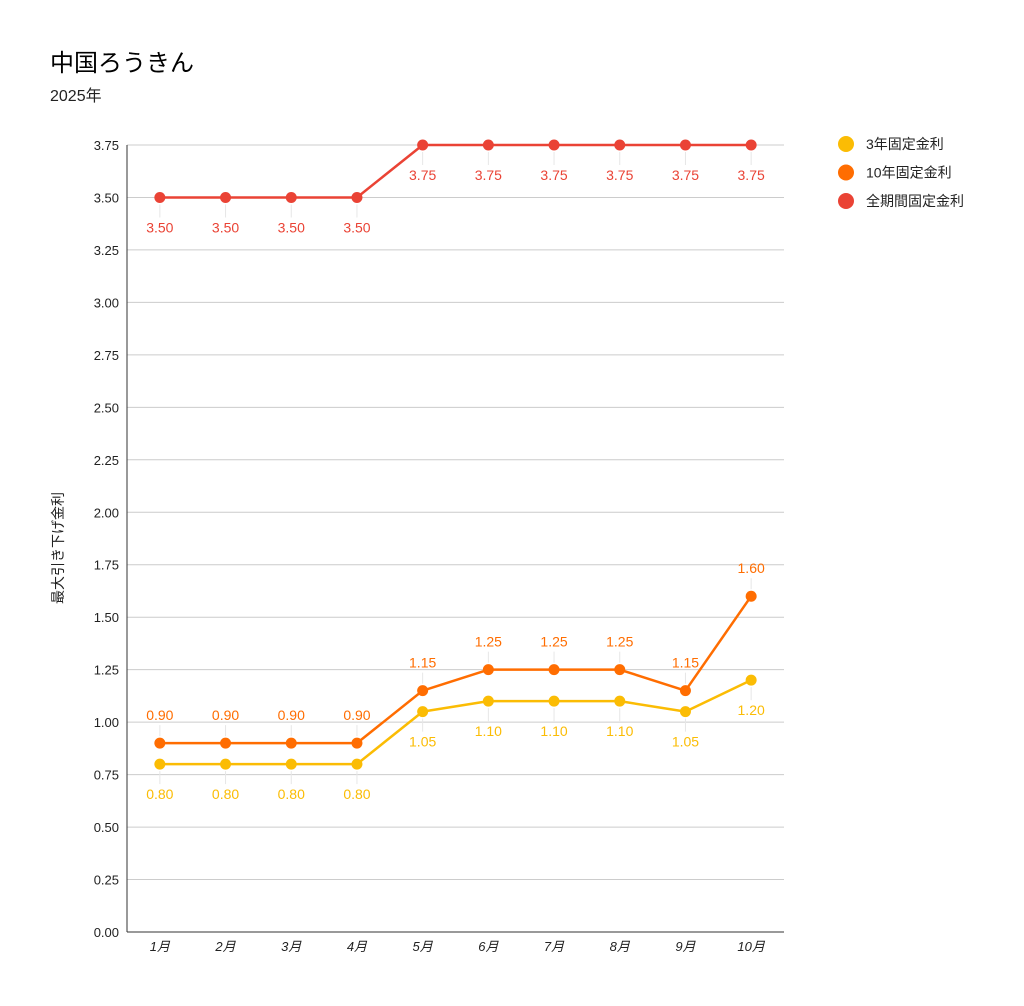 The width and height of the screenshot is (1024, 1006). What do you see at coordinates (76, 96) in the screenshot?
I see `chart-subtitle: 2025年` at bounding box center [76, 96].